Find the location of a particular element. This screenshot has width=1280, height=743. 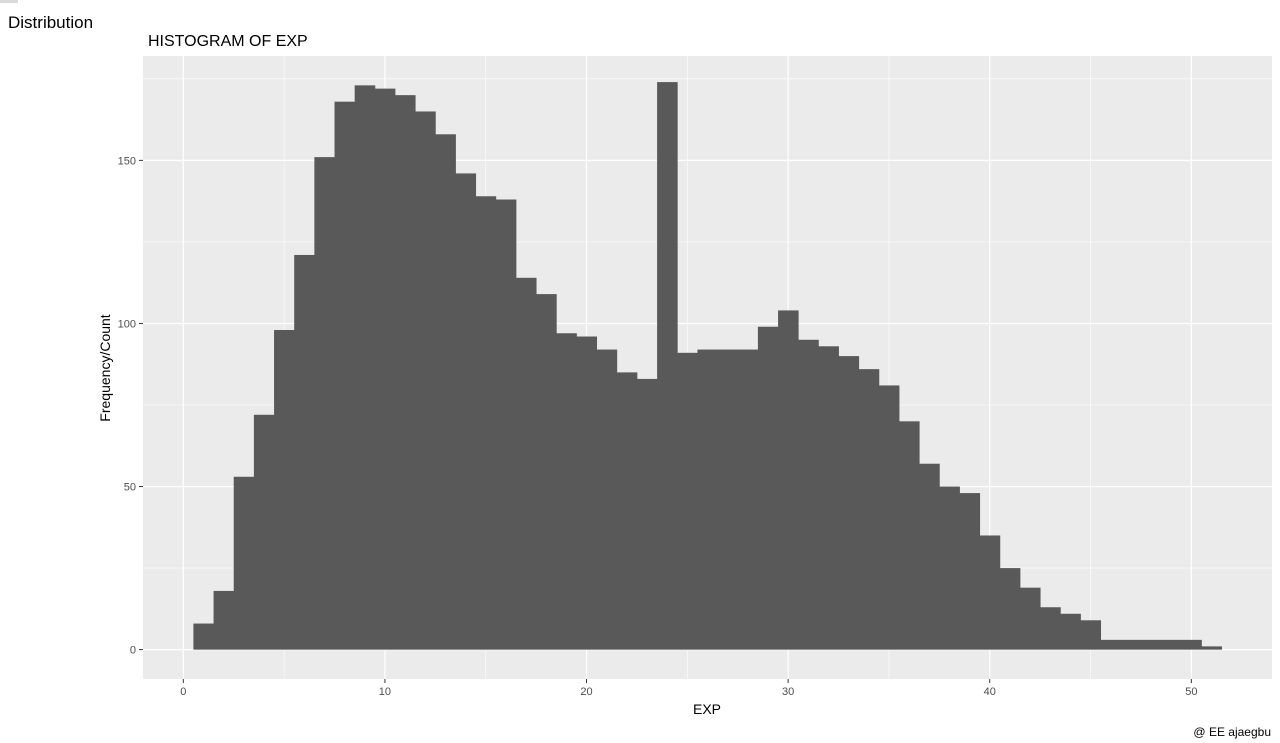

x-tick-label: 30 is located at coordinates (788, 692).